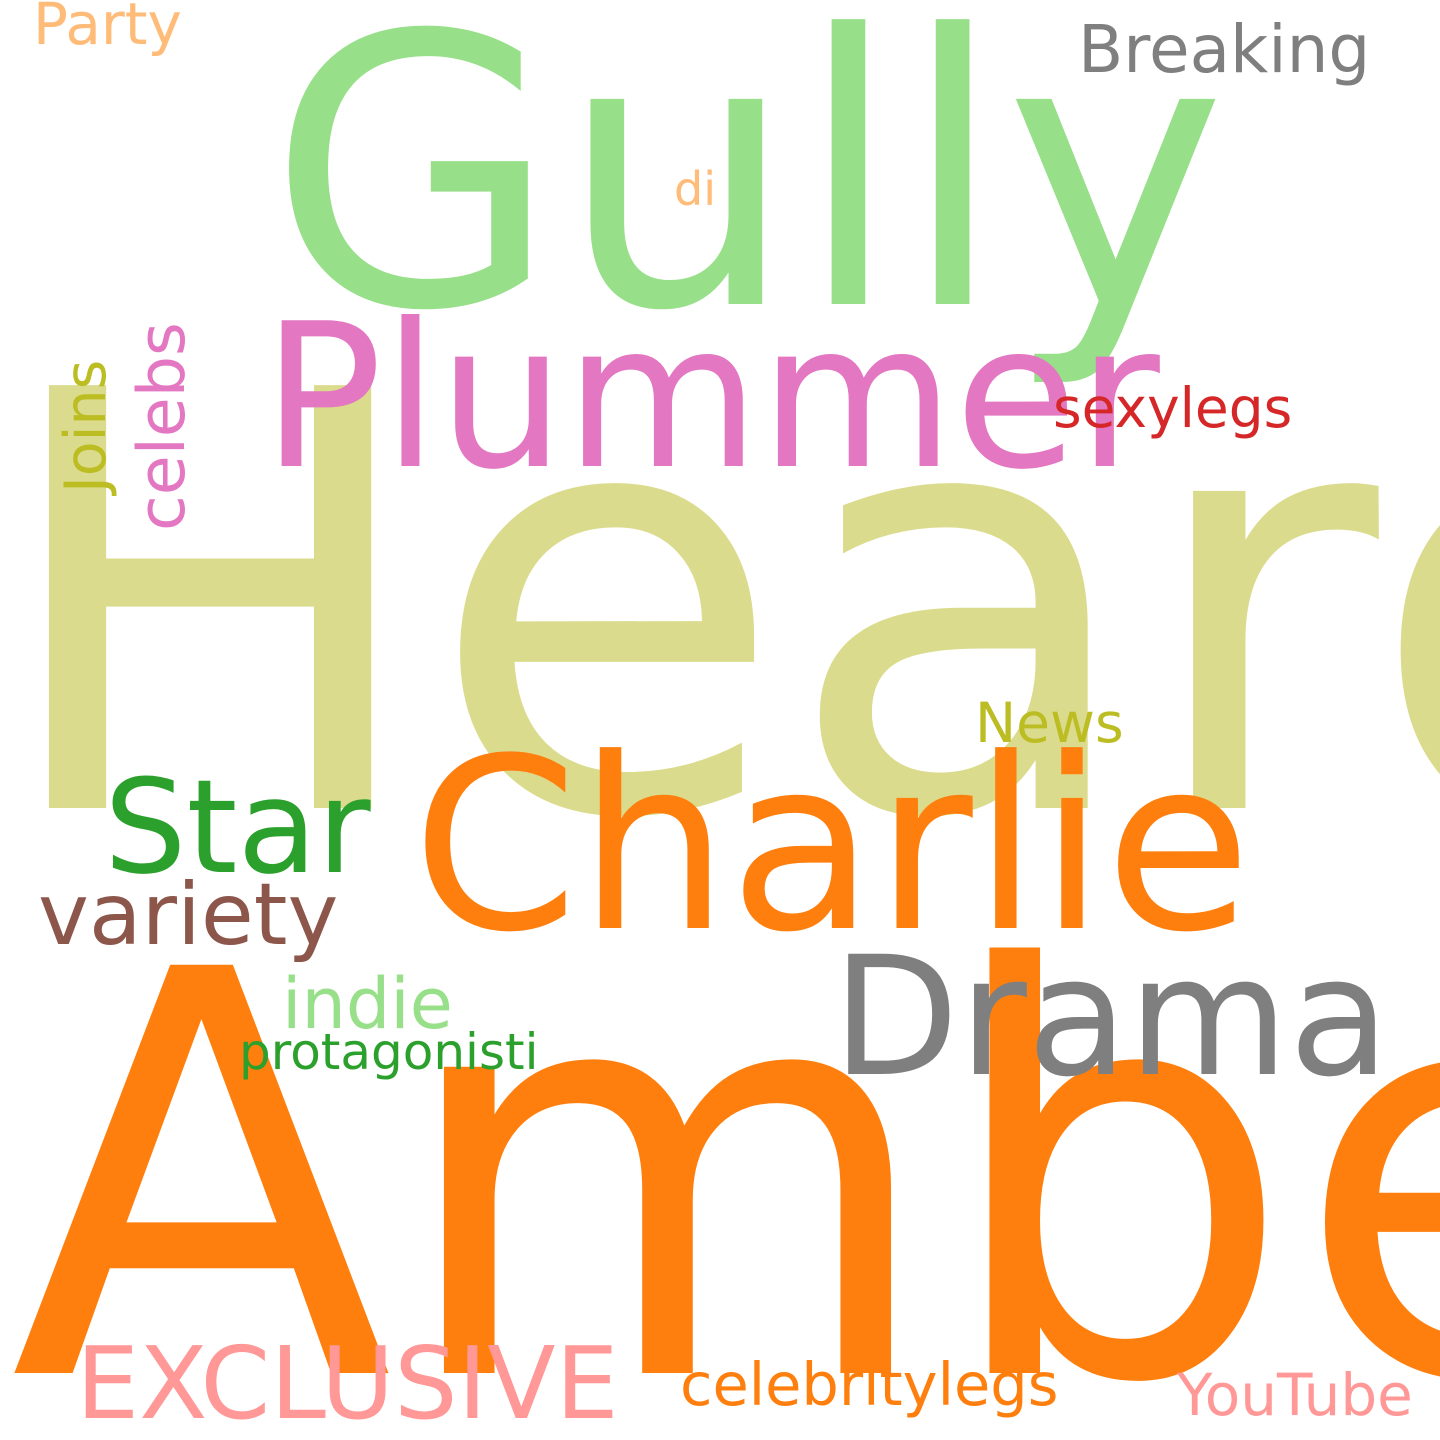 This screenshot has height=1440, width=1440. I want to click on word-variety: variety, so click(188, 915).